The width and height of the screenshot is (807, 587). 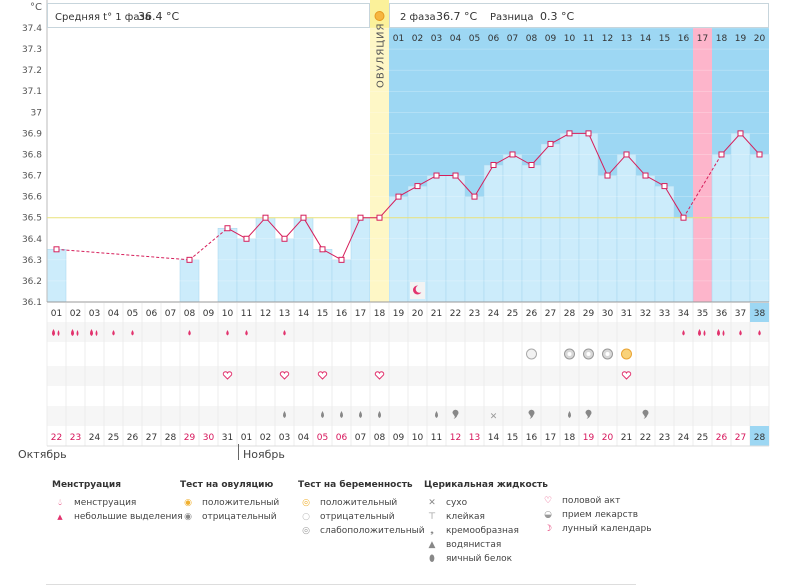 What do you see at coordinates (419, 289) in the screenshot?
I see `moon-icon-cut` at bounding box center [419, 289].